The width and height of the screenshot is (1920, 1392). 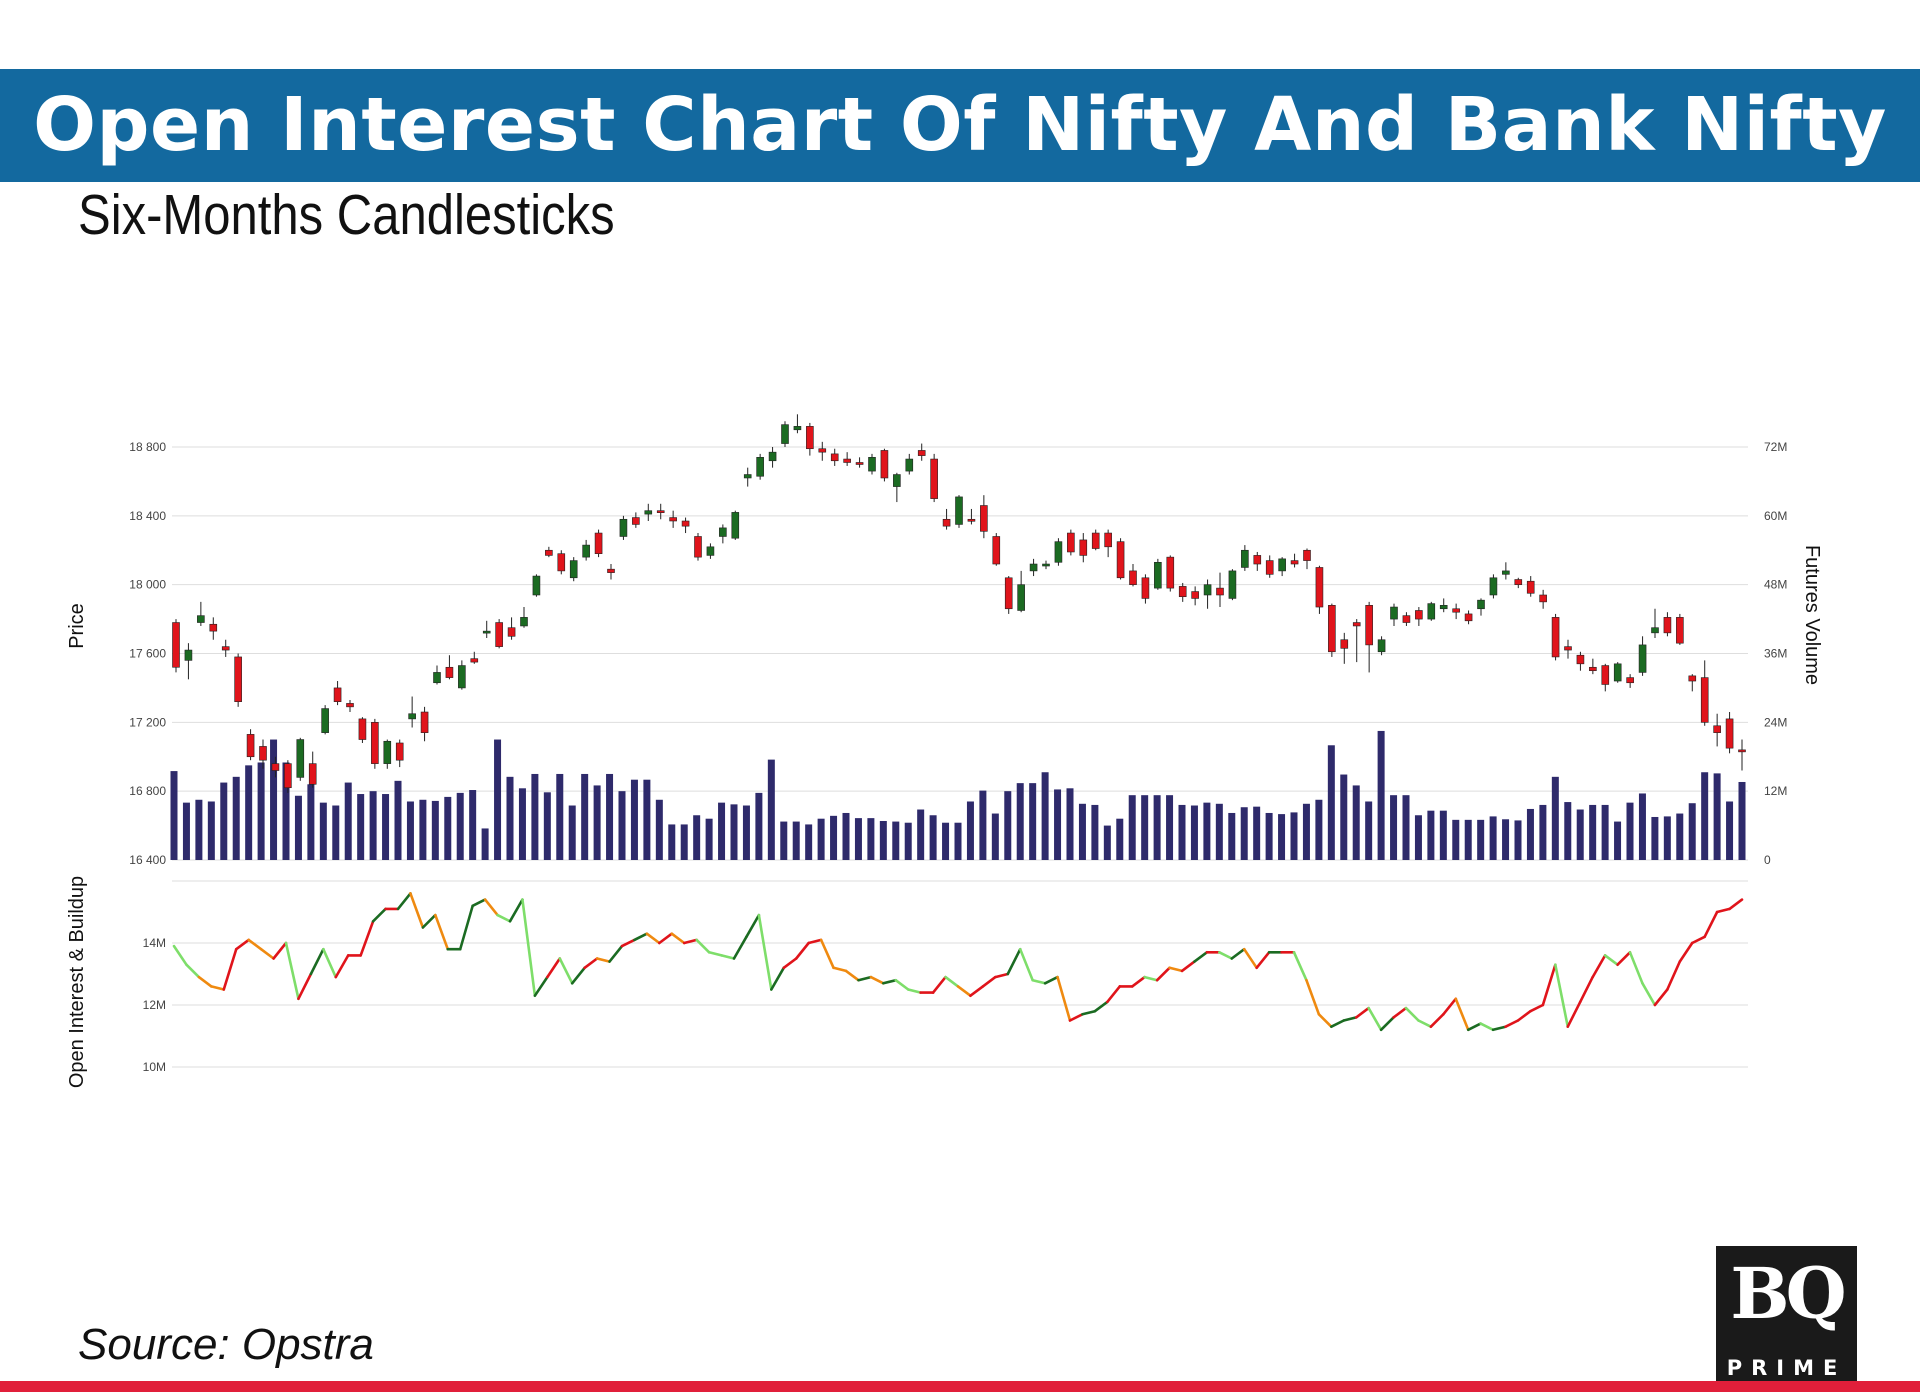 What do you see at coordinates (1775, 722) in the screenshot?
I see `volume-tick-label: 24M` at bounding box center [1775, 722].